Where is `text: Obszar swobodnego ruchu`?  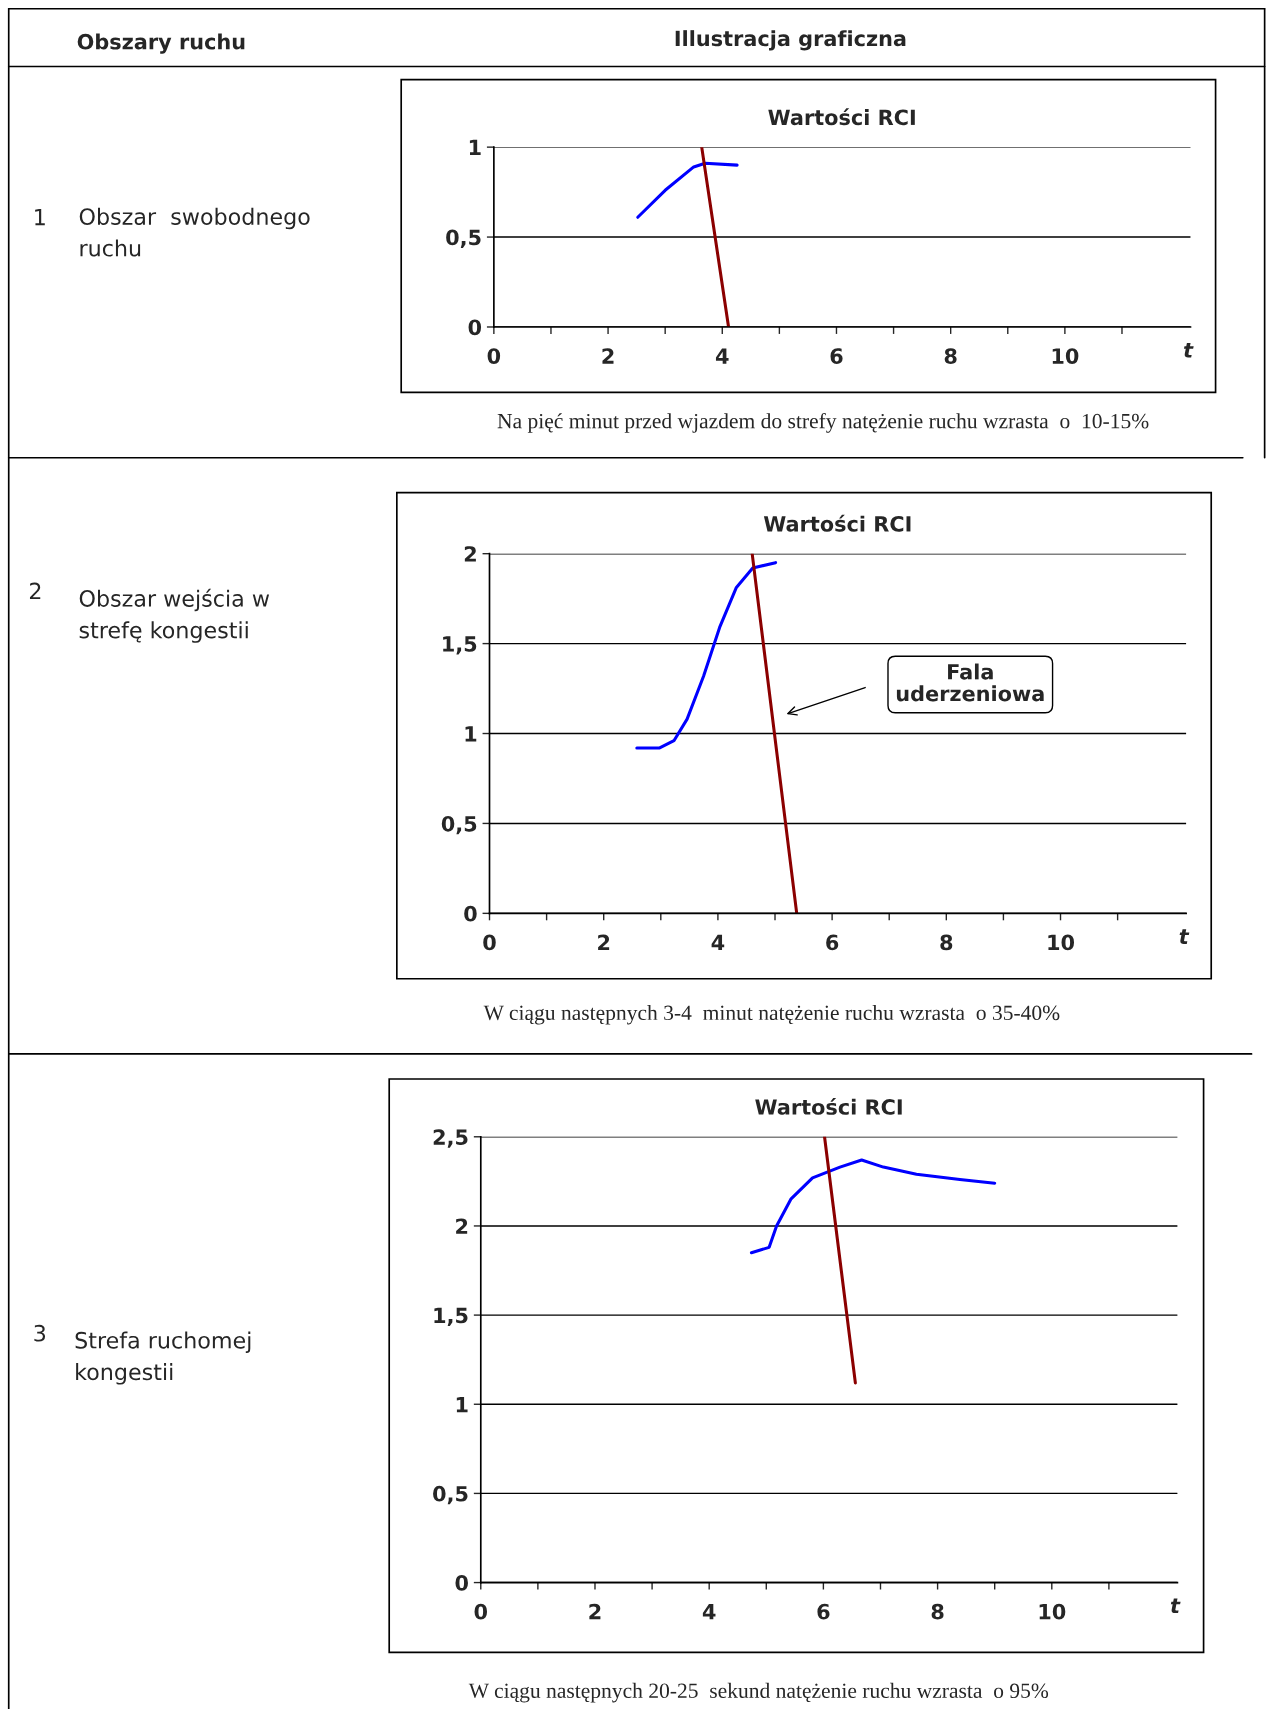
text: Obszar swobodnego ruchu is located at coordinates (194, 232).